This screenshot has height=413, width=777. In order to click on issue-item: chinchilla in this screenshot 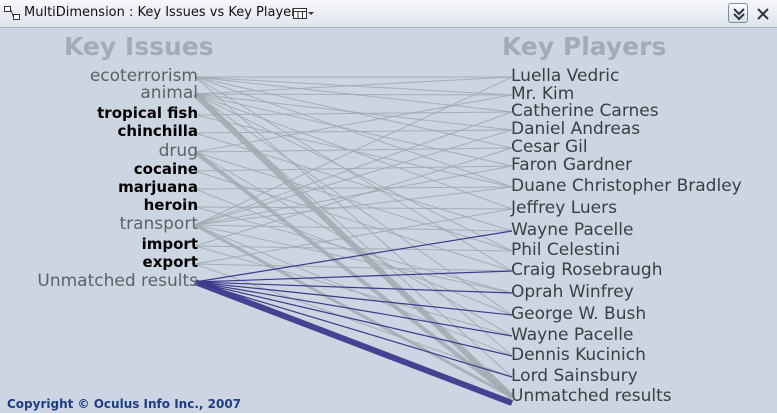, I will do `click(157, 131)`.